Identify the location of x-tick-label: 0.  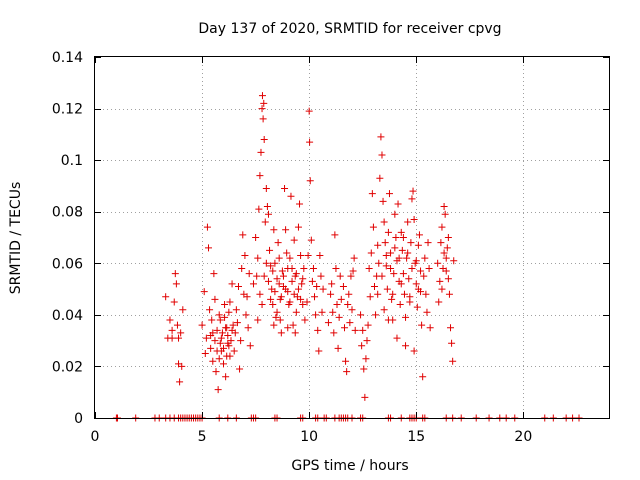
(95, 437).